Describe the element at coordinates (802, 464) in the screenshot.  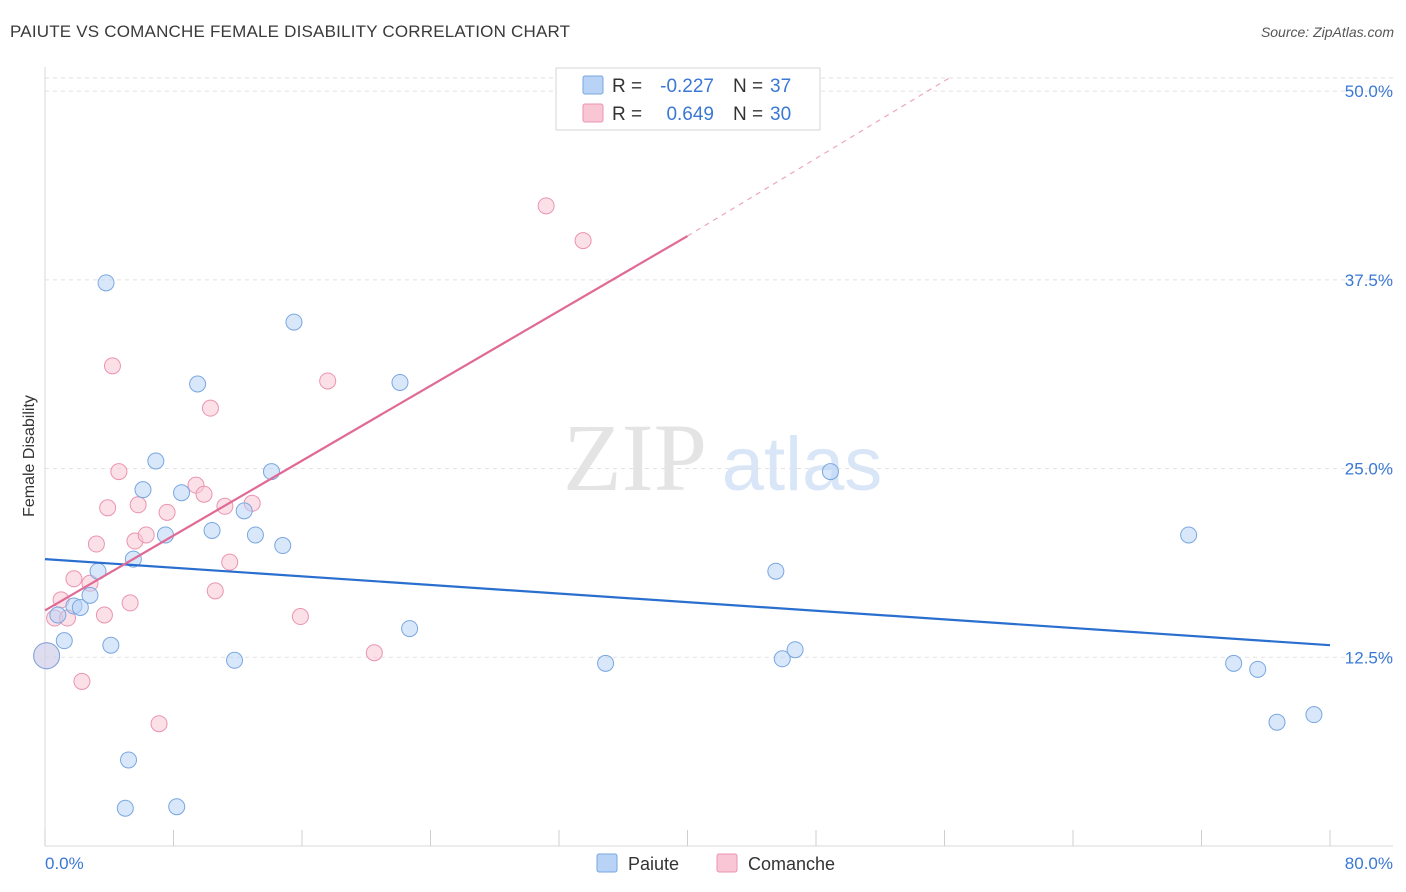
I see `watermark-atlas: atlas` at that location.